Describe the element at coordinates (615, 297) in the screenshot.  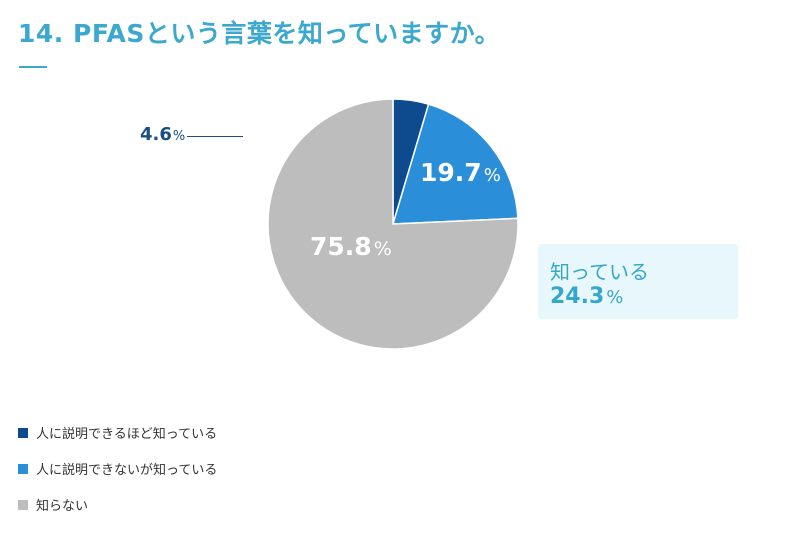
I see `summary-unit: %` at that location.